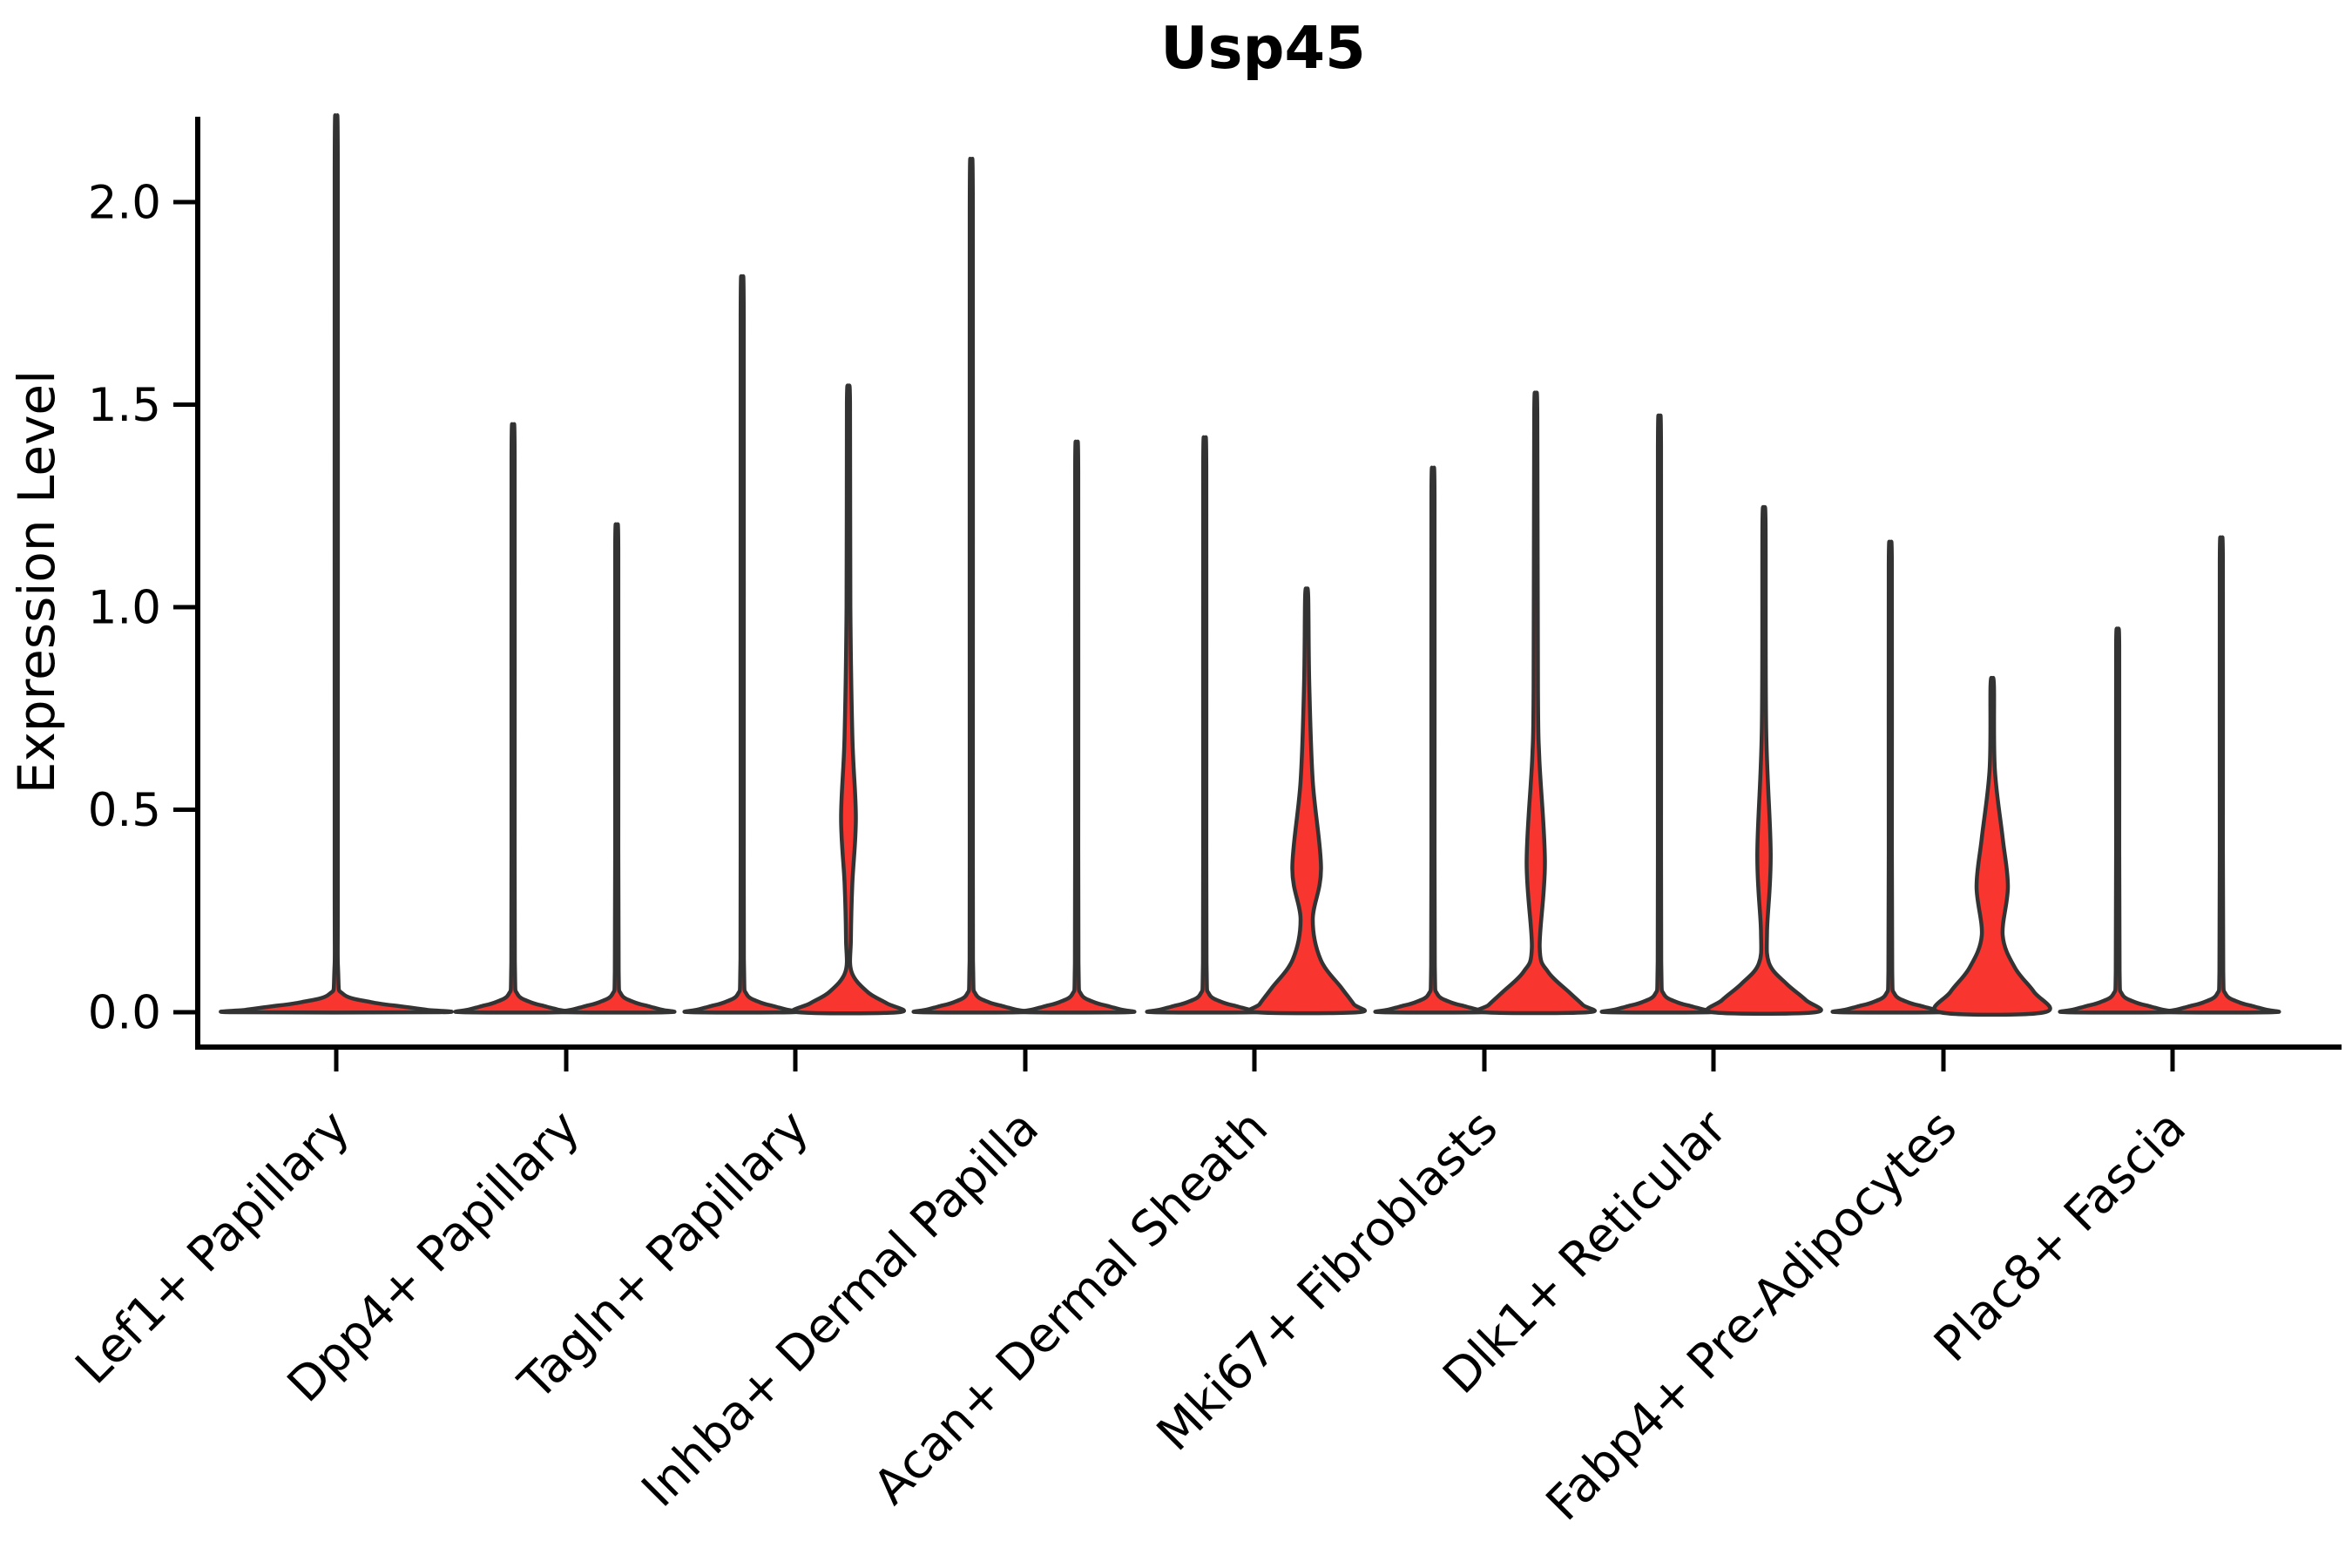 The width and height of the screenshot is (2352, 1568). I want to click on violin-tagln-papillary-right, so click(849, 699).